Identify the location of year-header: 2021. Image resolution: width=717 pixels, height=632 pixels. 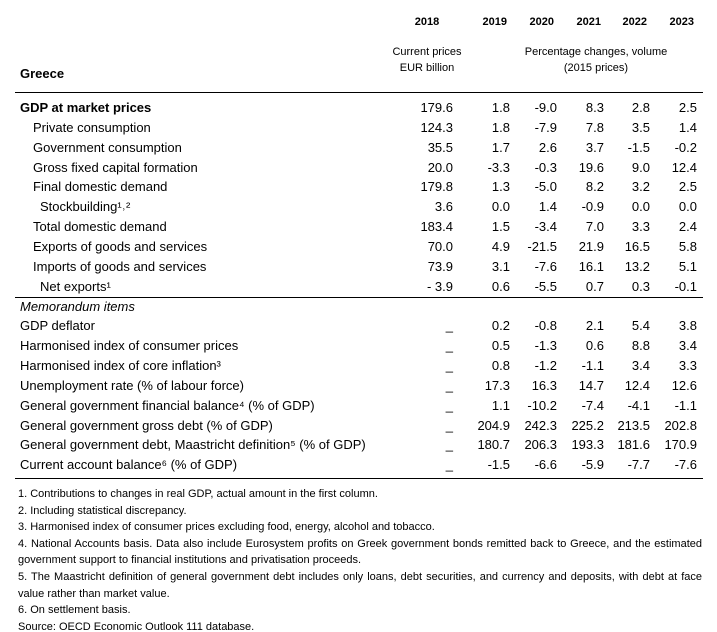
(588, 22).